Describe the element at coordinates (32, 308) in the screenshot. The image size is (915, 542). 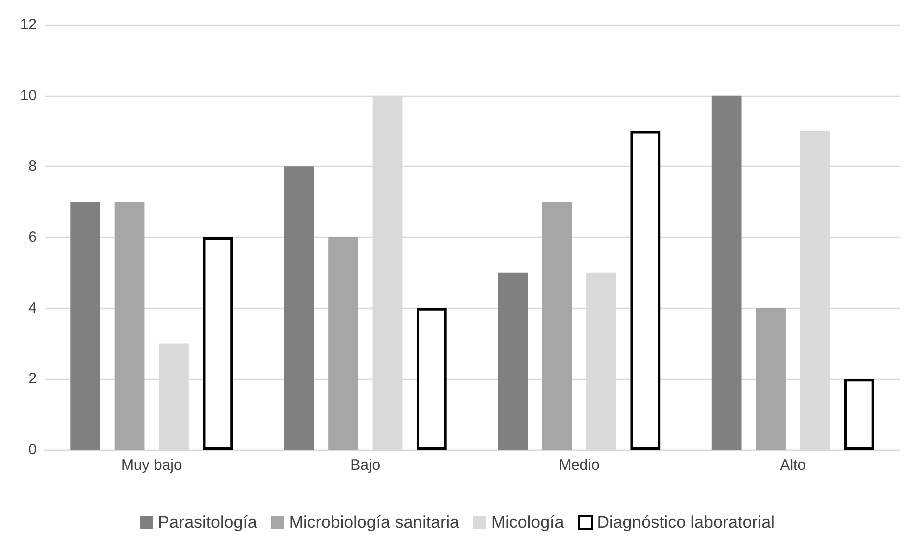
I see `y-tick-label: 4` at that location.